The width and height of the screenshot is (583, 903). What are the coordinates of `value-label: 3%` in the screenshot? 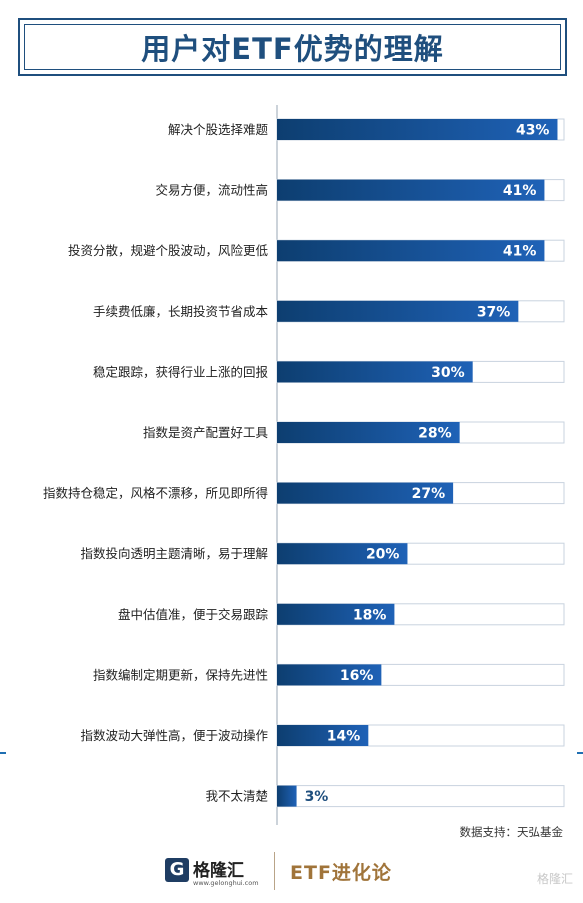 It's located at (317, 797).